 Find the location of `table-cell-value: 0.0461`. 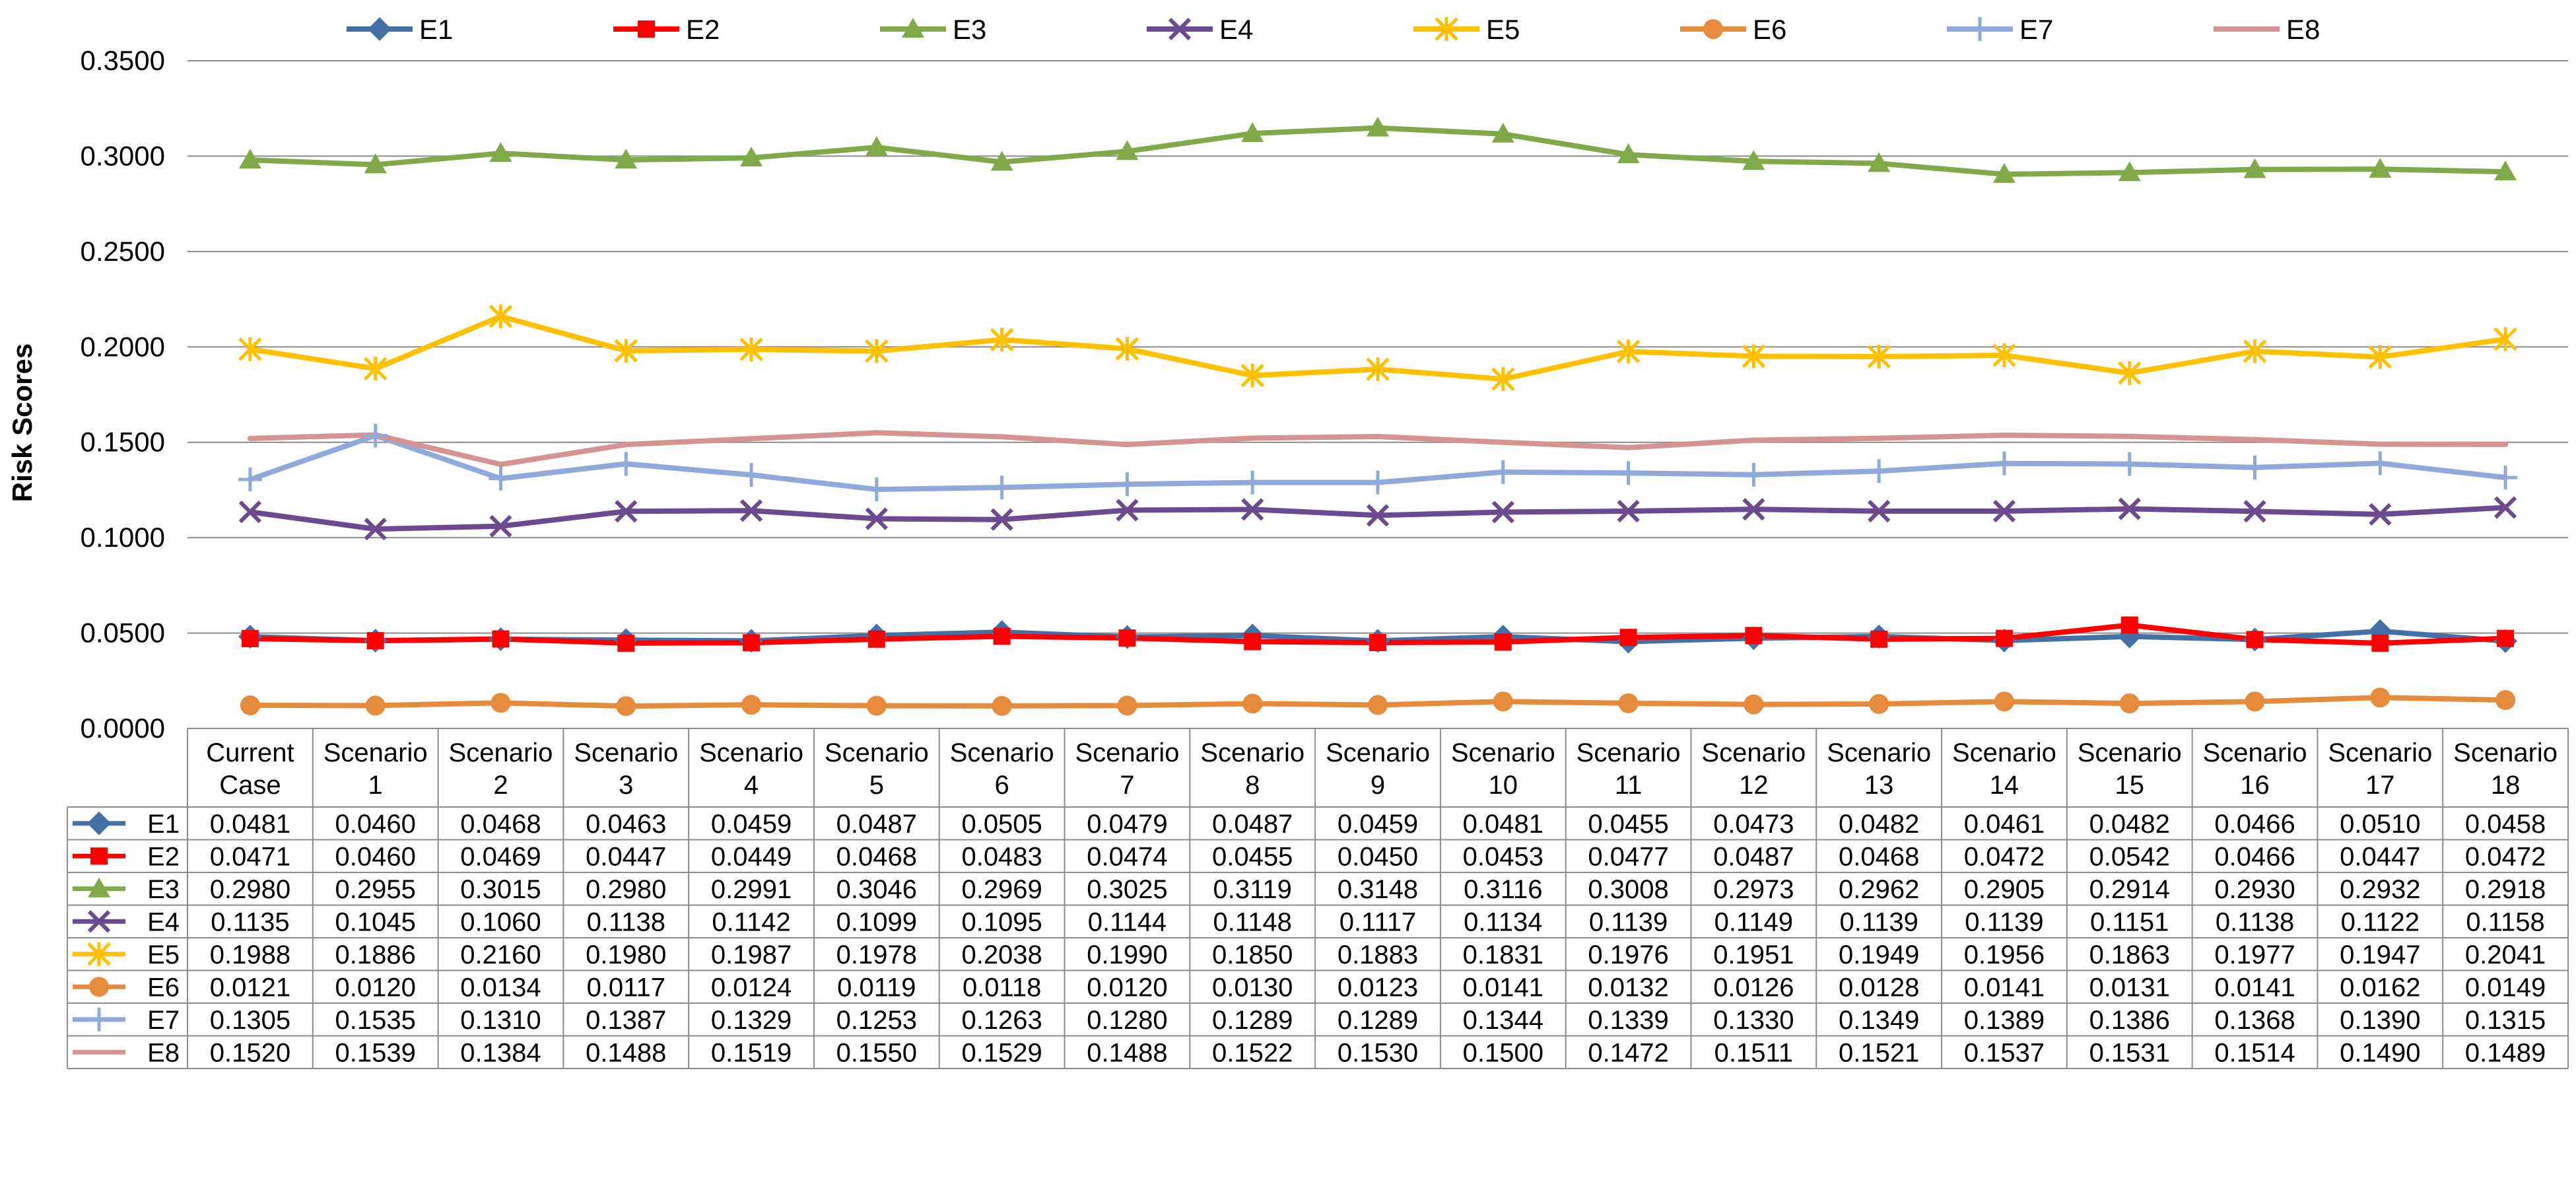

table-cell-value: 0.0461 is located at coordinates (2005, 824).